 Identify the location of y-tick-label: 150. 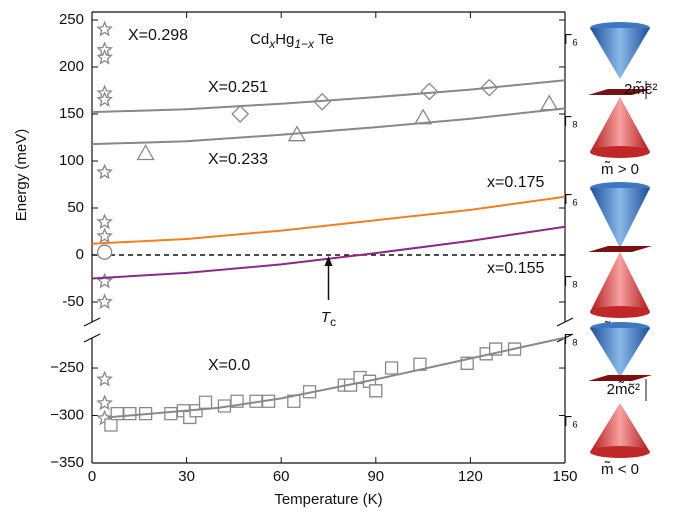
(71, 113).